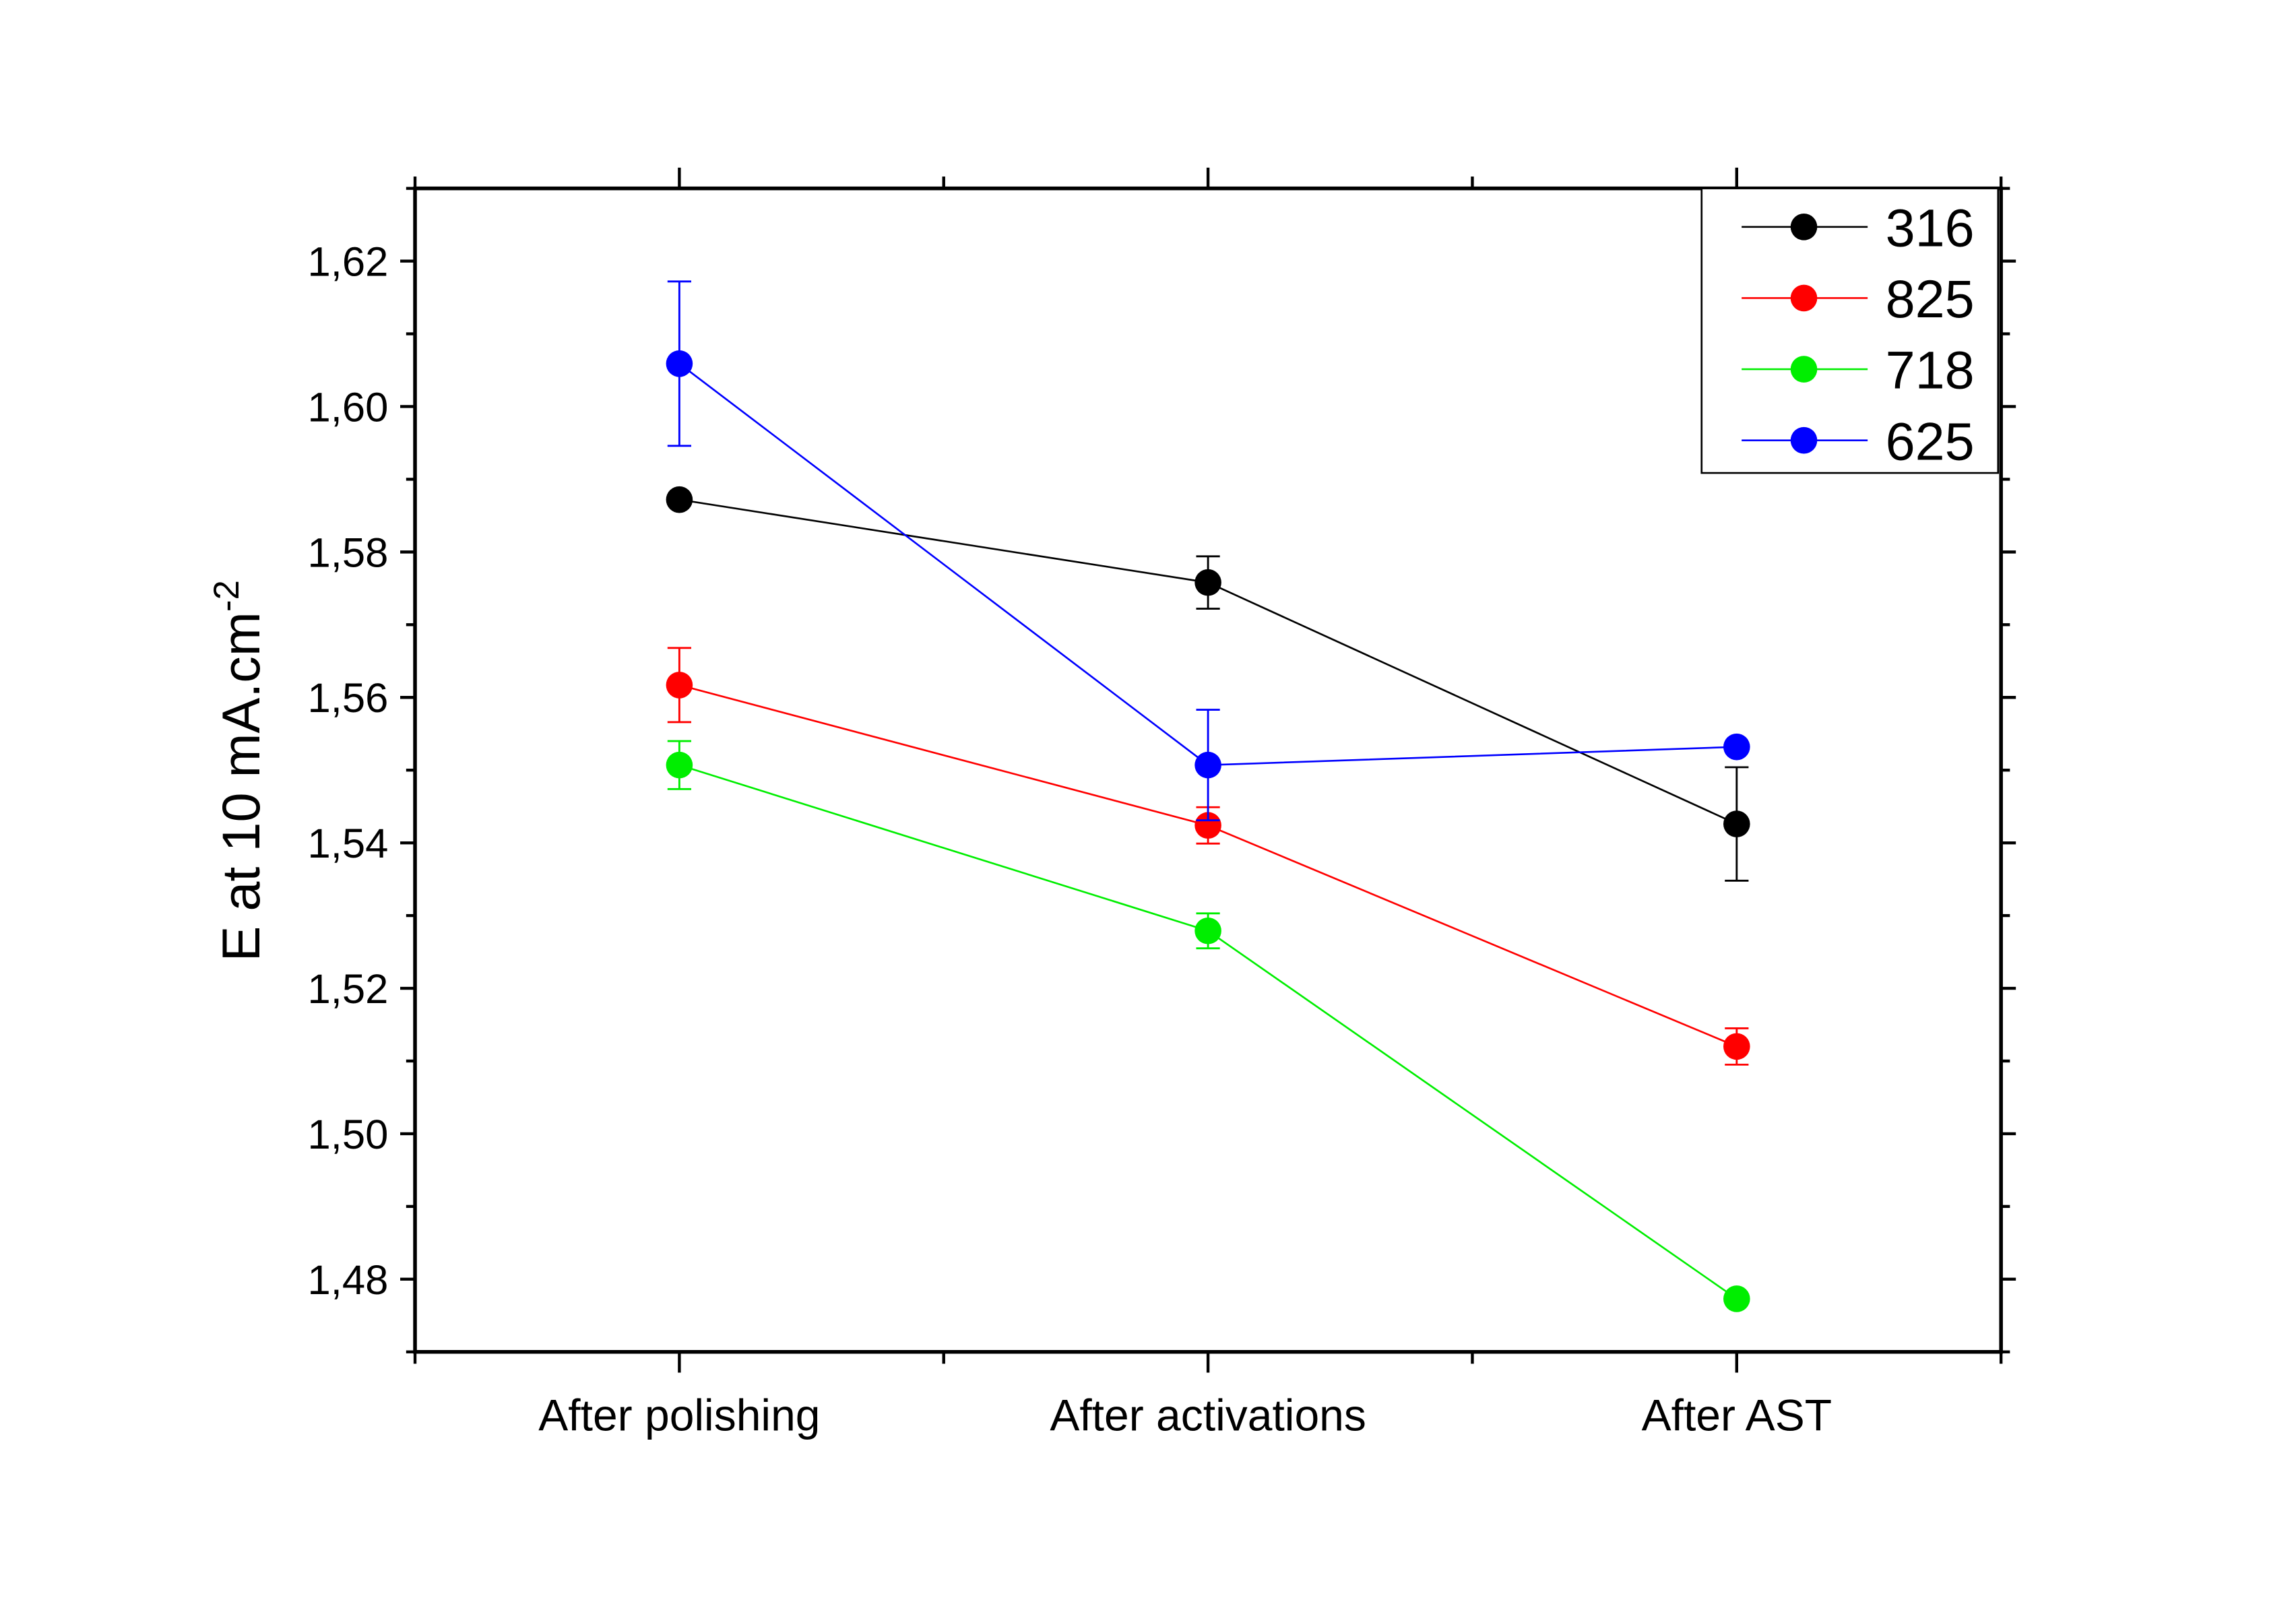  I want to click on y-tick-label: 1,54, so click(348, 844).